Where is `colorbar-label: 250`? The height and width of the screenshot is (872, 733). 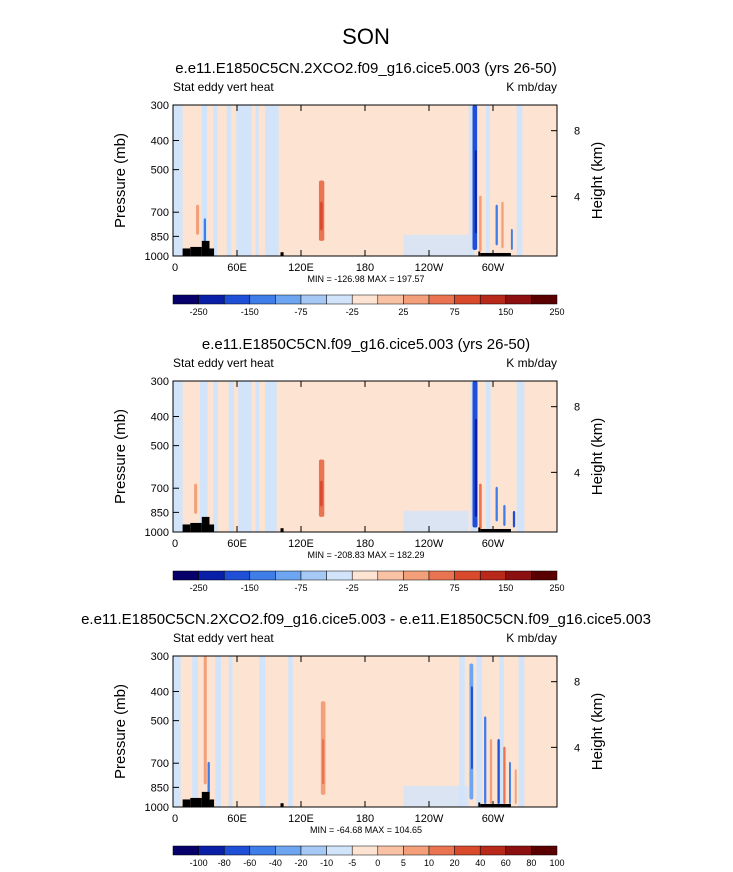
colorbar-label: 250 is located at coordinates (556, 588).